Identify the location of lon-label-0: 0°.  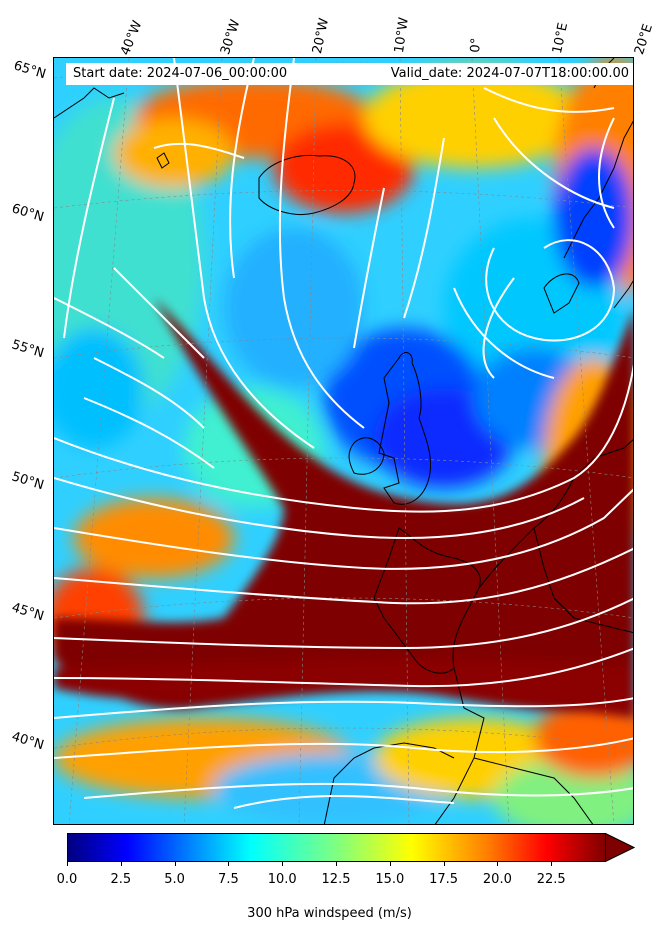
(476, 45).